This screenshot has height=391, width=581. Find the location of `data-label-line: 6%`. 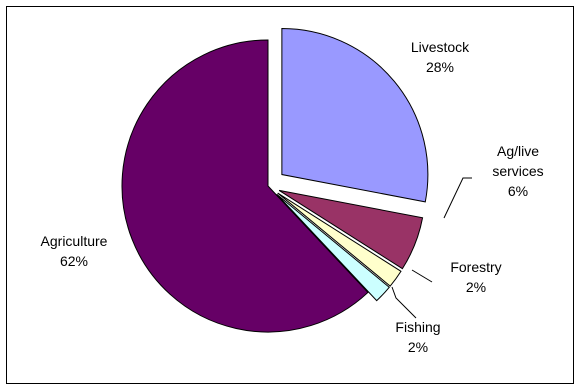

data-label-line: 6% is located at coordinates (518, 191).